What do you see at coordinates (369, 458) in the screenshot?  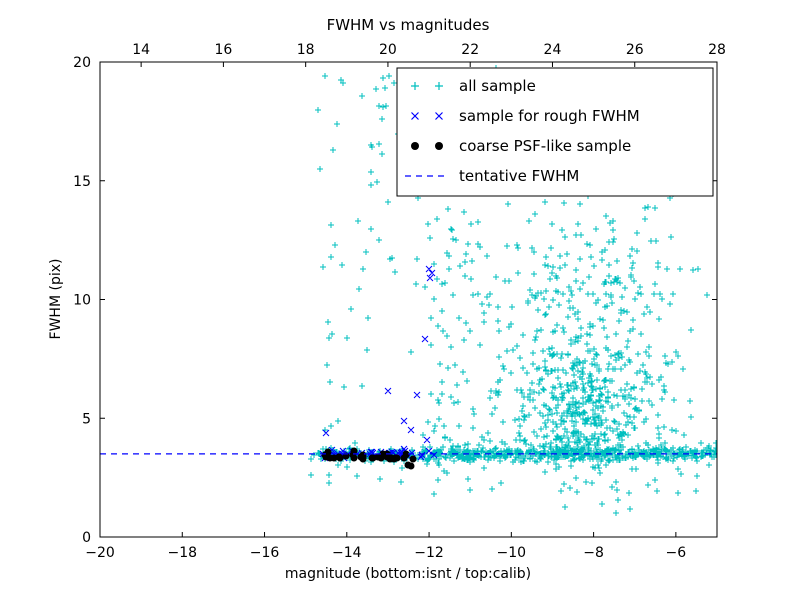 I see `series-coarse-psf-like-sample` at bounding box center [369, 458].